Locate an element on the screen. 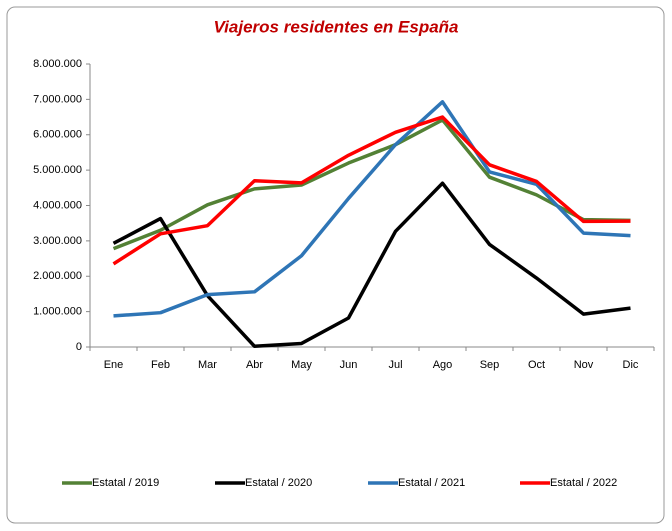 The image size is (672, 531). y-tick-label: 6.000.000 is located at coordinates (57, 135).